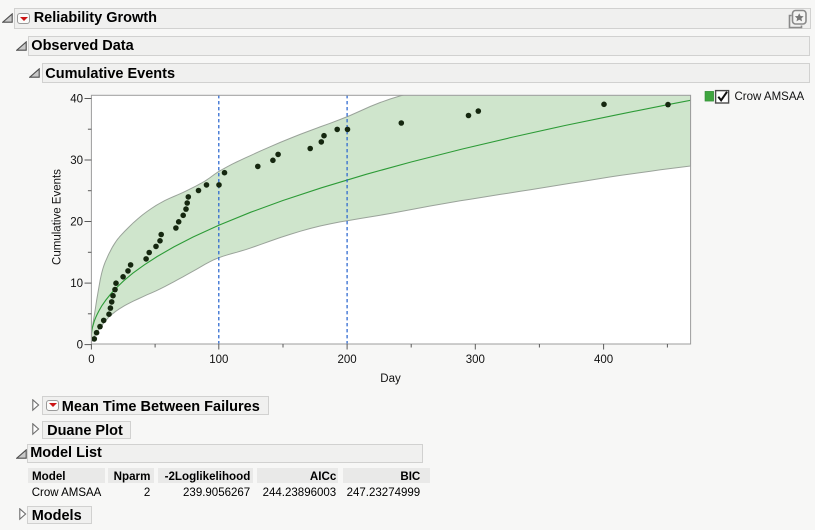 This screenshot has height=530, width=815. What do you see at coordinates (390, 379) in the screenshot?
I see `svg-text: Day` at bounding box center [390, 379].